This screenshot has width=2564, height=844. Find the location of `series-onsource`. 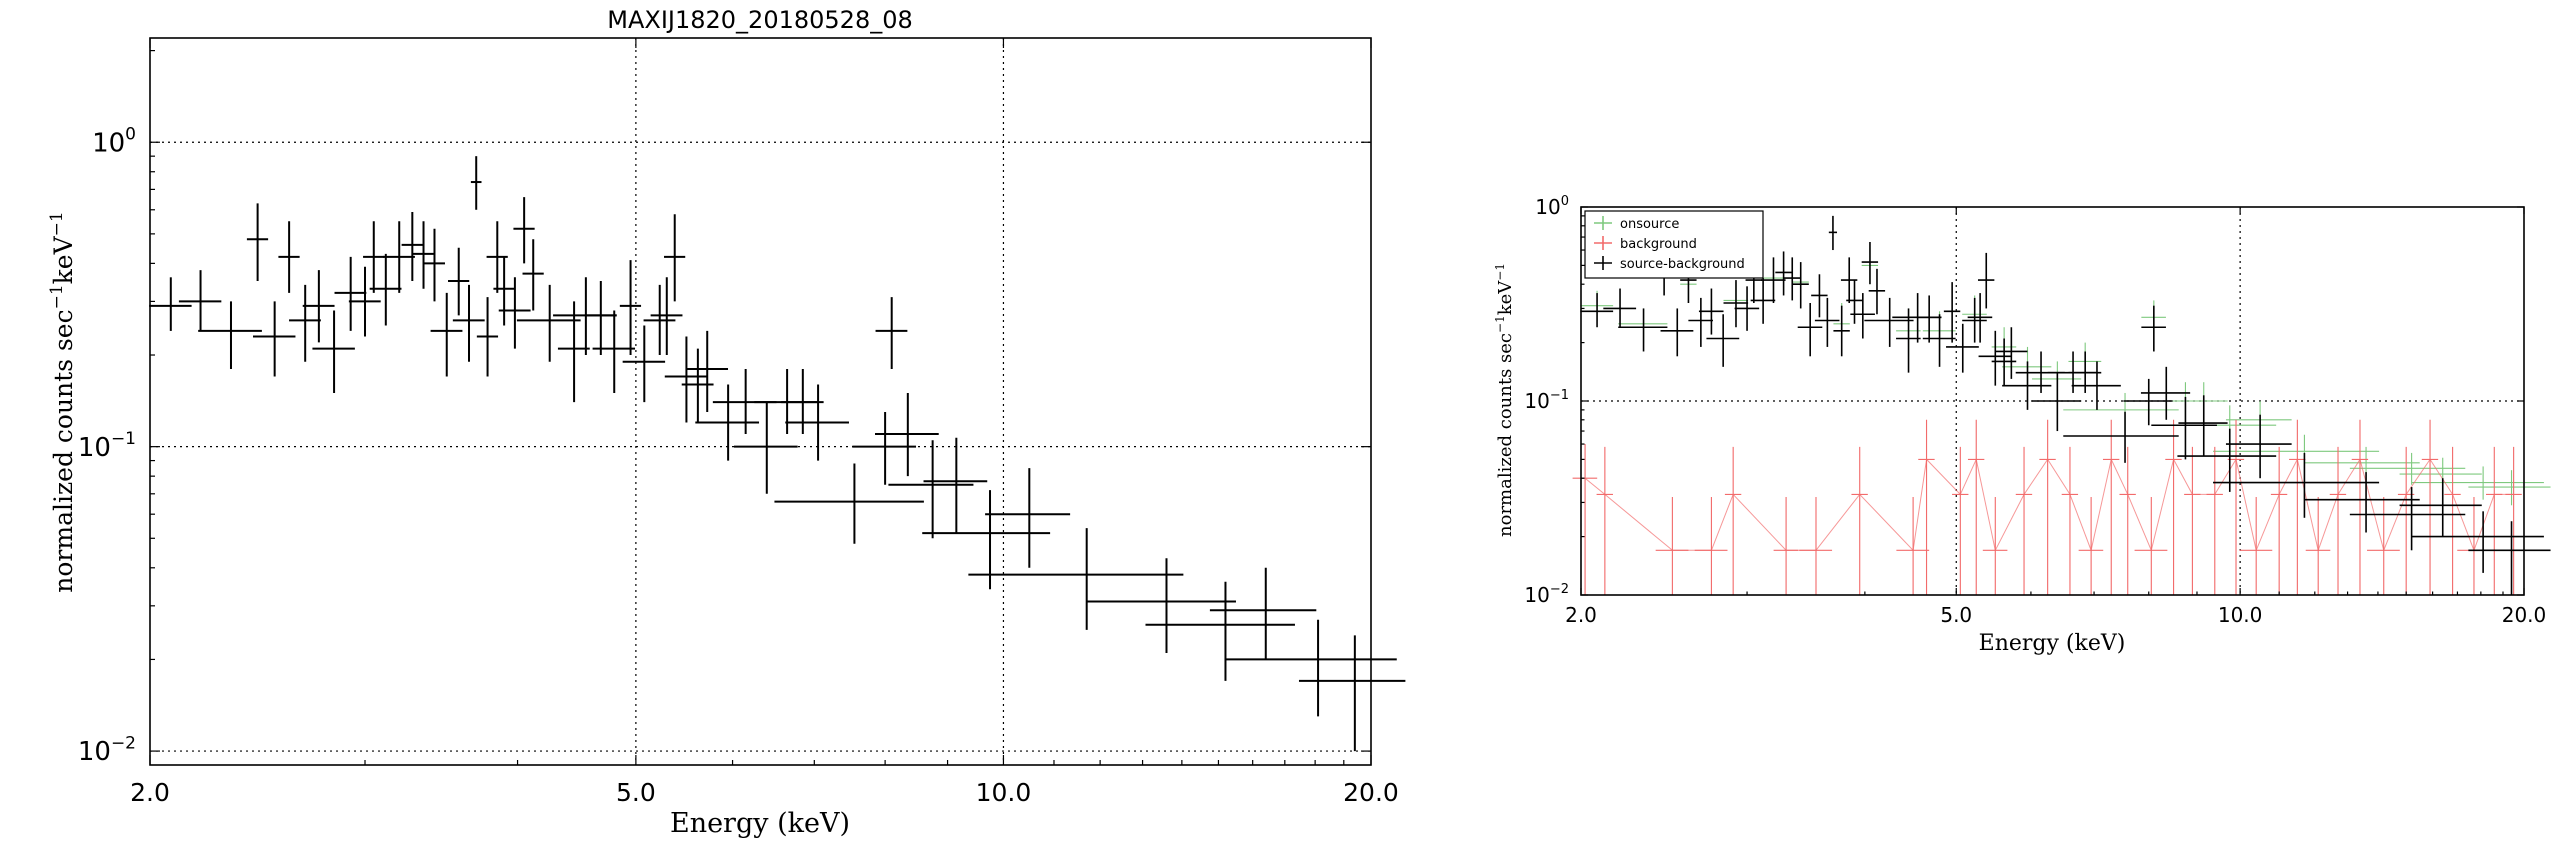

series-onsource is located at coordinates (2065, 376).